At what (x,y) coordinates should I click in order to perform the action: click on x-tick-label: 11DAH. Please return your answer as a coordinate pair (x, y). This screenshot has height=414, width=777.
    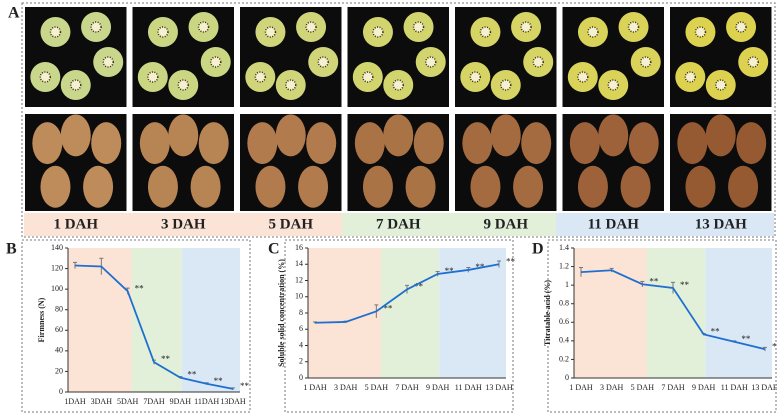
    Looking at the image, I should click on (206, 401).